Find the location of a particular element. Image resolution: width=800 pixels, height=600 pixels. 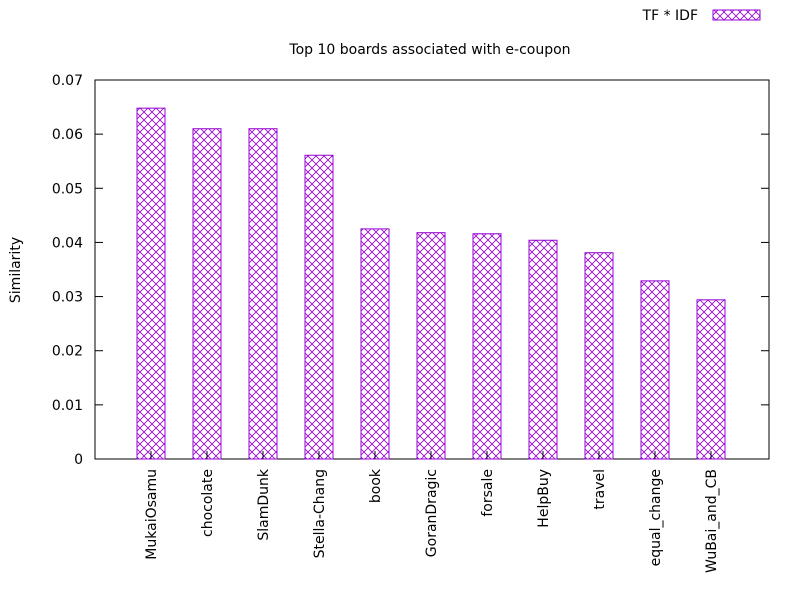

y-tick-label: 0 is located at coordinates (78, 460).